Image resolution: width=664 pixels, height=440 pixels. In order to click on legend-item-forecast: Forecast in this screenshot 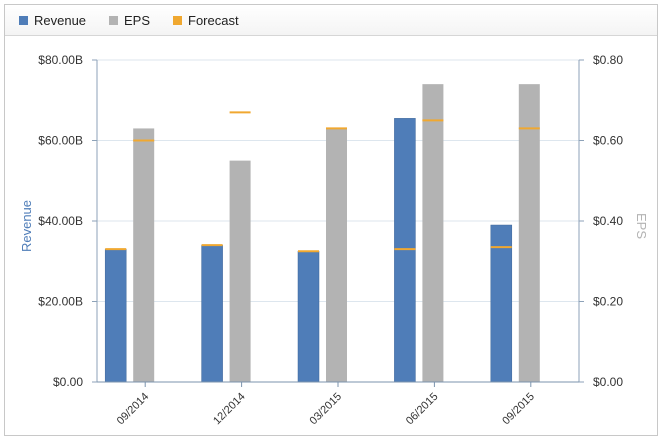, I will do `click(206, 20)`.